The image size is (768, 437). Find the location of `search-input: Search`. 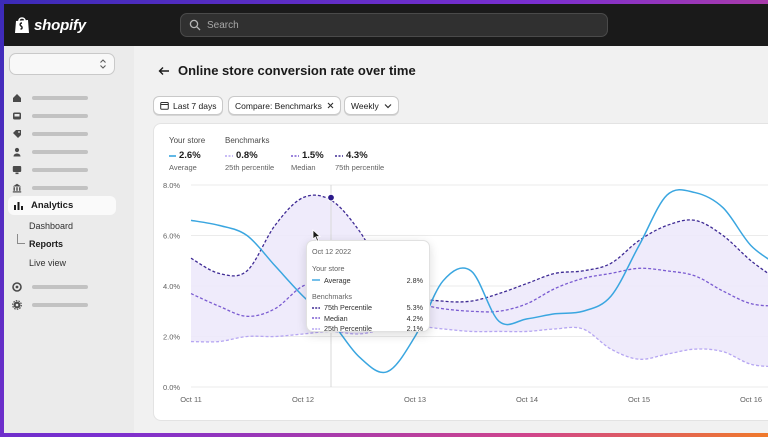

search-input: Search is located at coordinates (394, 25).